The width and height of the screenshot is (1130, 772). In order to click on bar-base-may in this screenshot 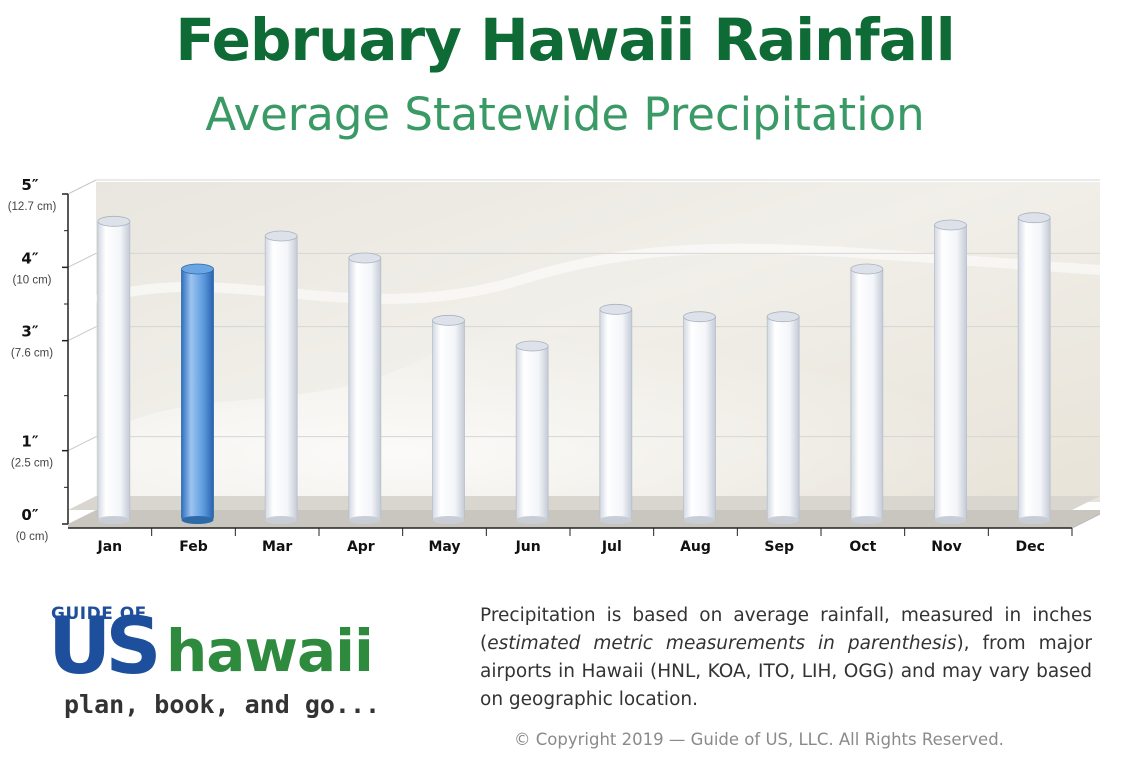, I will do `click(448, 520)`.